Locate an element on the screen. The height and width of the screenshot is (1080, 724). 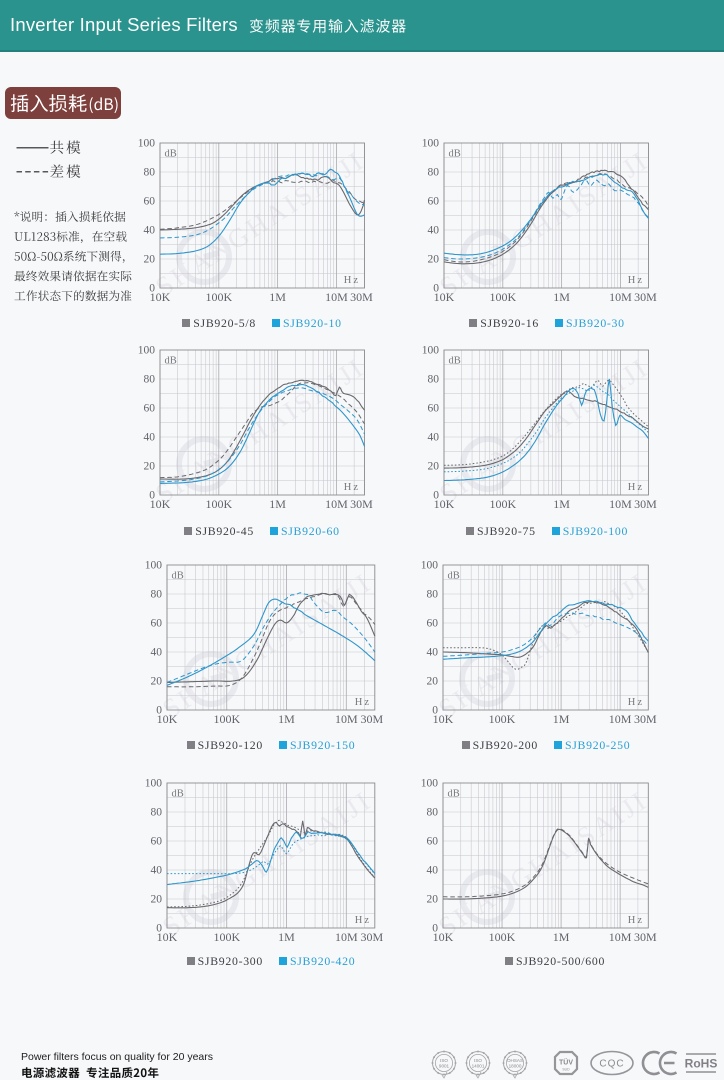
svg-text: OHSAS is located at coordinates (515, 1060).